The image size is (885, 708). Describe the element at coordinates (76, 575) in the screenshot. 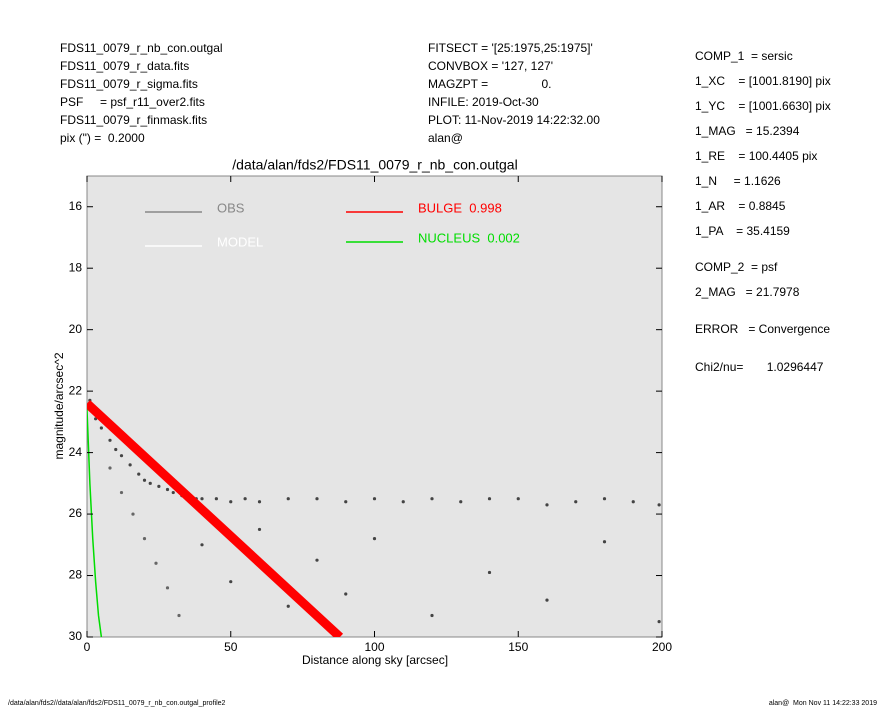

I see `y-tick-label: 28` at that location.